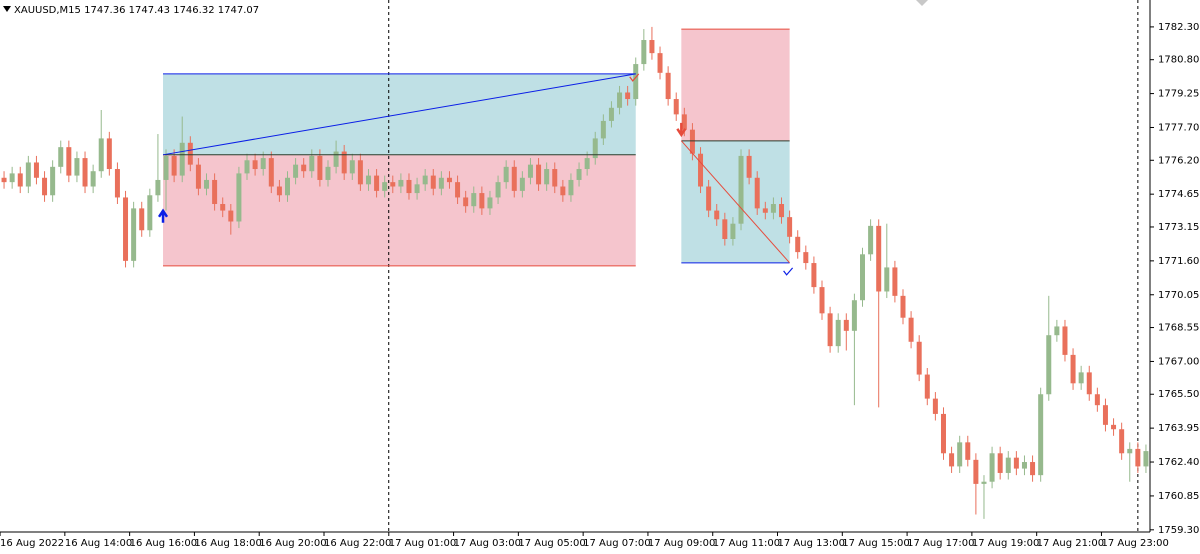  What do you see at coordinates (487, 543) in the screenshot?
I see `x-tick-label: 17 Aug 03:00` at bounding box center [487, 543].